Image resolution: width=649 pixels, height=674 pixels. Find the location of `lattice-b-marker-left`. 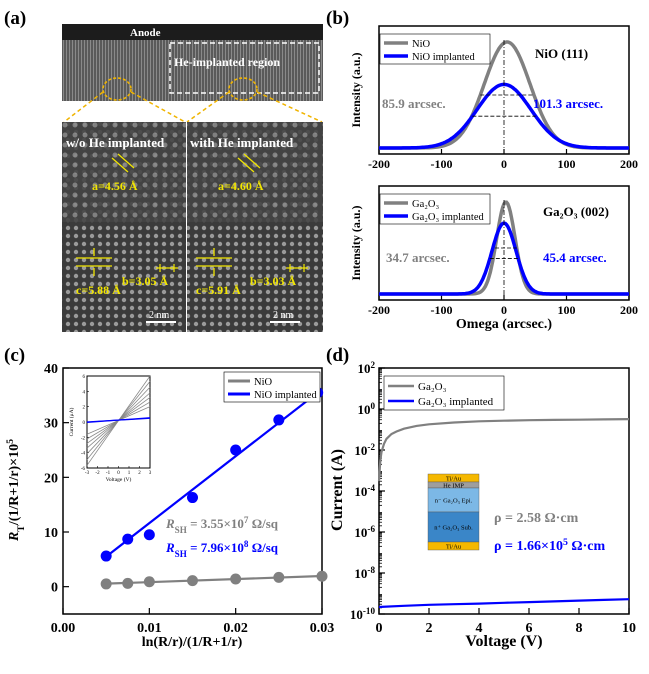

lattice-b-marker-left is located at coordinates (167, 268).